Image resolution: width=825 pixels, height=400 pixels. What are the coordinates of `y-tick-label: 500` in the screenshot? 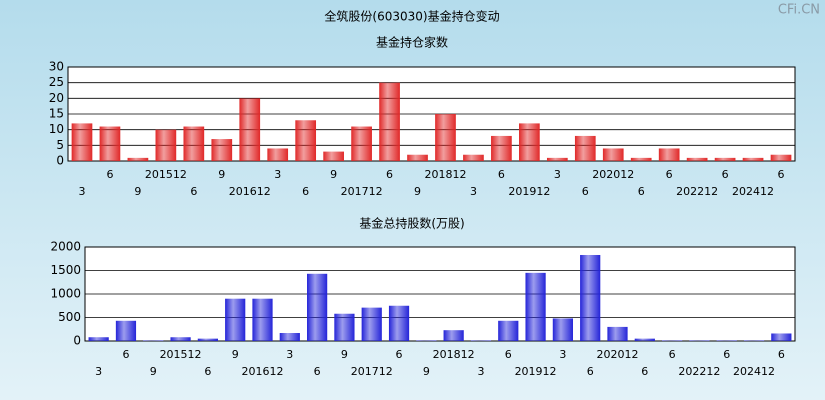 It's located at (69, 317).